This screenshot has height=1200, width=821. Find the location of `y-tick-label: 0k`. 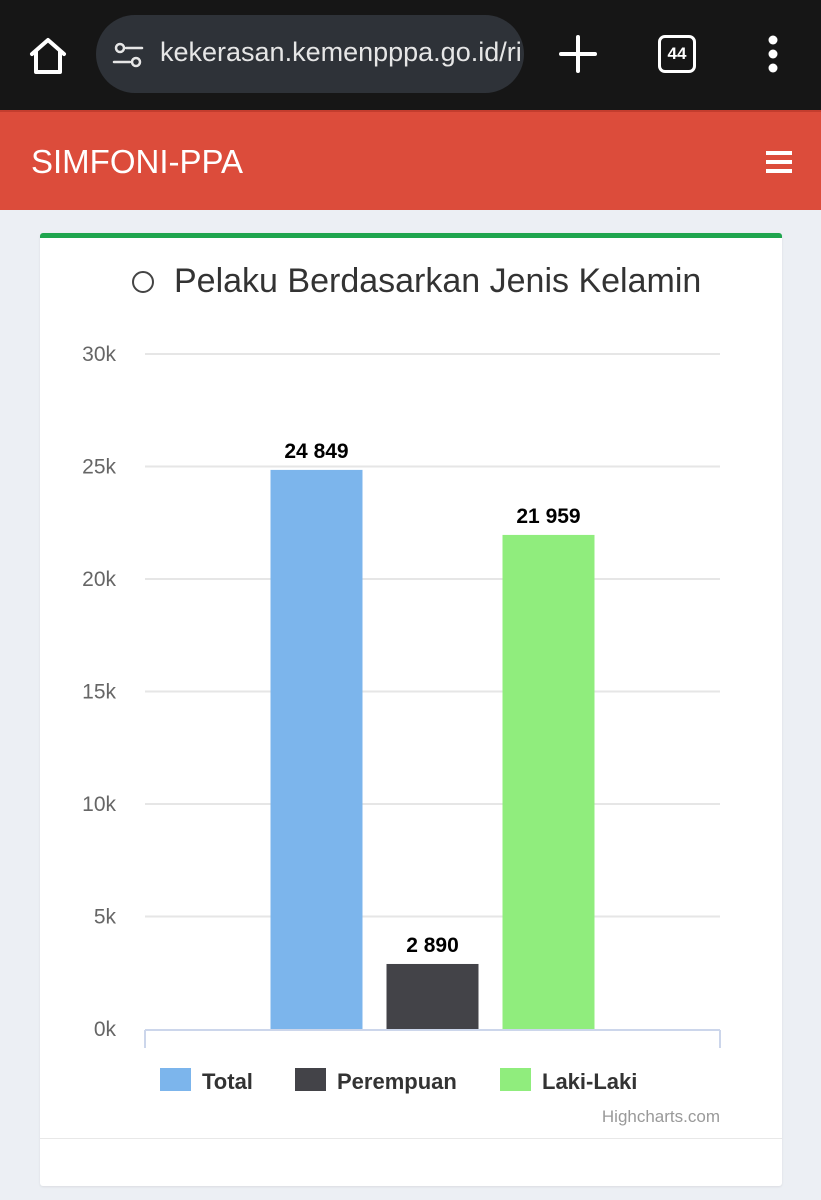

y-tick-label: 0k is located at coordinates (105, 1029).